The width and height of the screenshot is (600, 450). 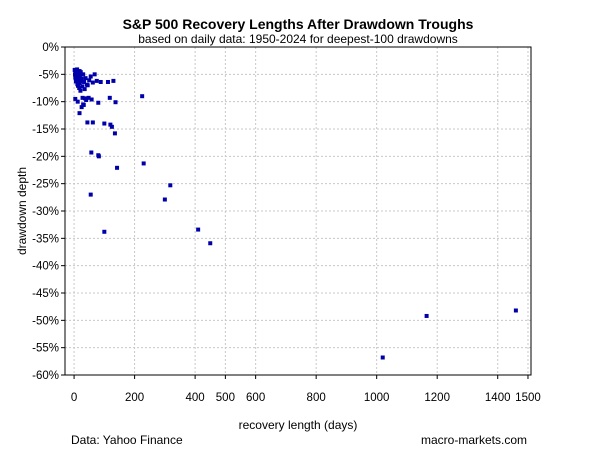 What do you see at coordinates (316, 398) in the screenshot?
I see `x-tick-label: 800` at bounding box center [316, 398].